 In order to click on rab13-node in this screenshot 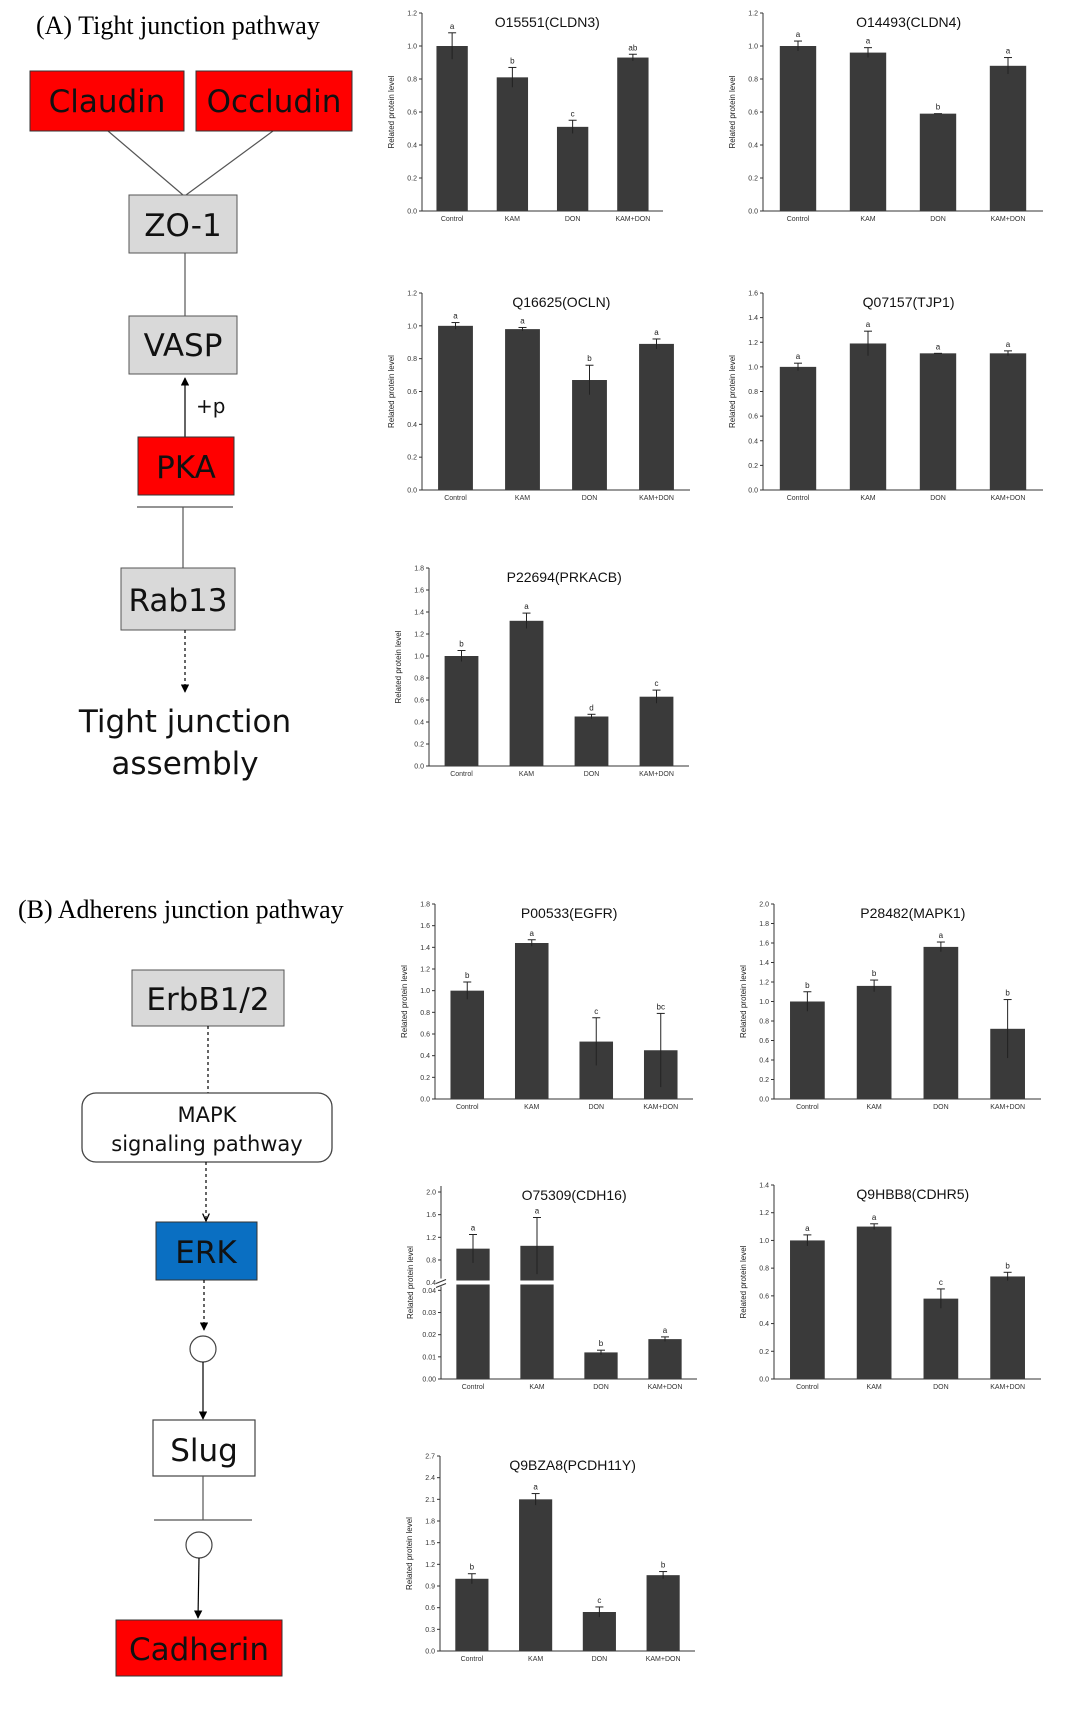, I will do `click(178, 599)`.